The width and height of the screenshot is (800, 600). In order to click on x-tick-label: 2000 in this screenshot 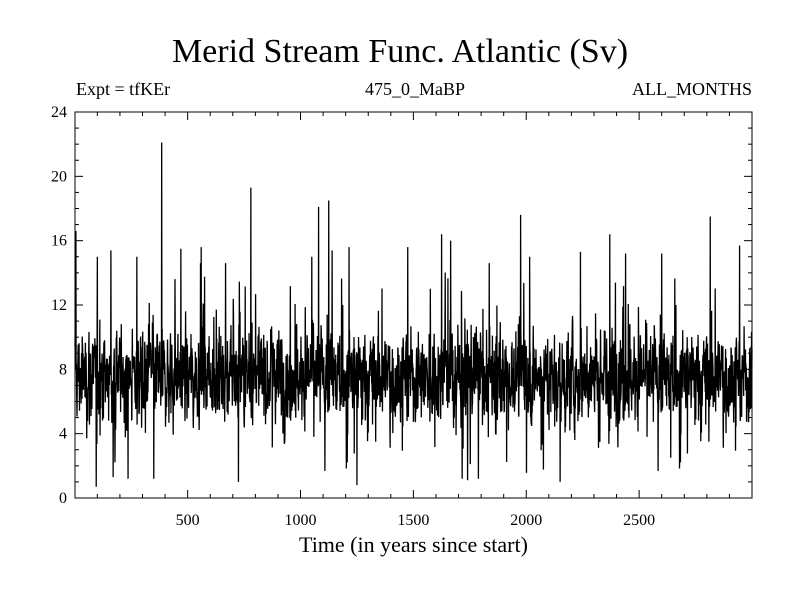, I will do `click(526, 520)`.